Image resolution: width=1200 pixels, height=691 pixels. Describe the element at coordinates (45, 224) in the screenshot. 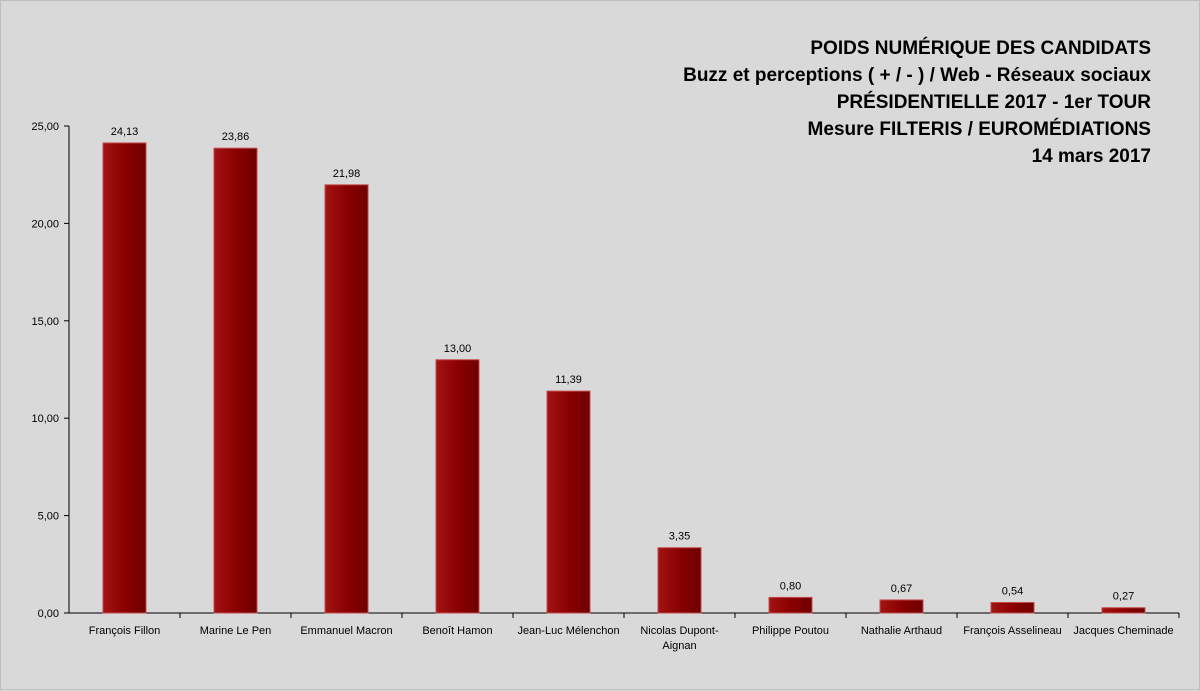

I see `y-tick-label: 20,00` at that location.